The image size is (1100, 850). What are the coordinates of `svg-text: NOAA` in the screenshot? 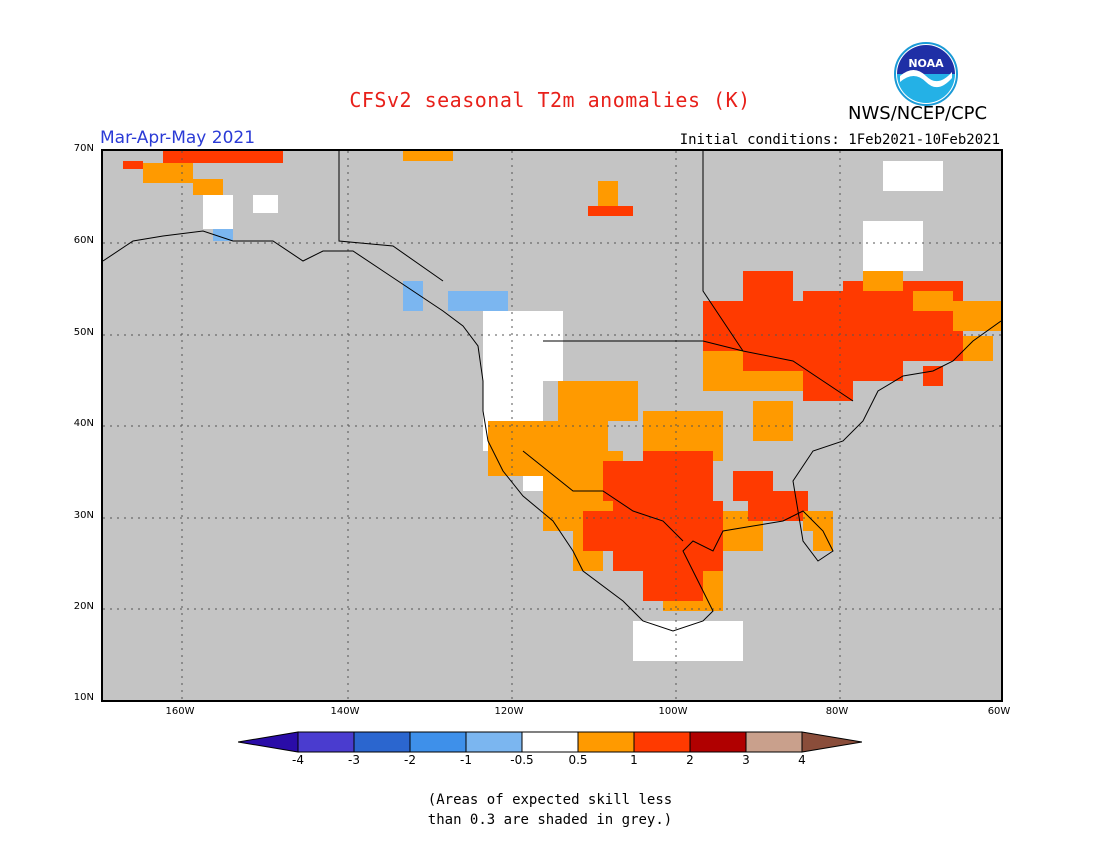 It's located at (926, 63).